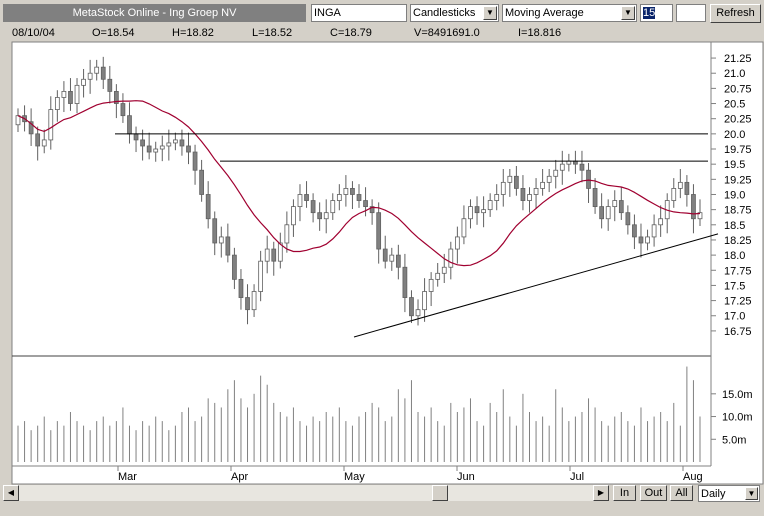  What do you see at coordinates (154, 13) in the screenshot?
I see `window-title: MetaStock Online - Ing Groep NV` at bounding box center [154, 13].